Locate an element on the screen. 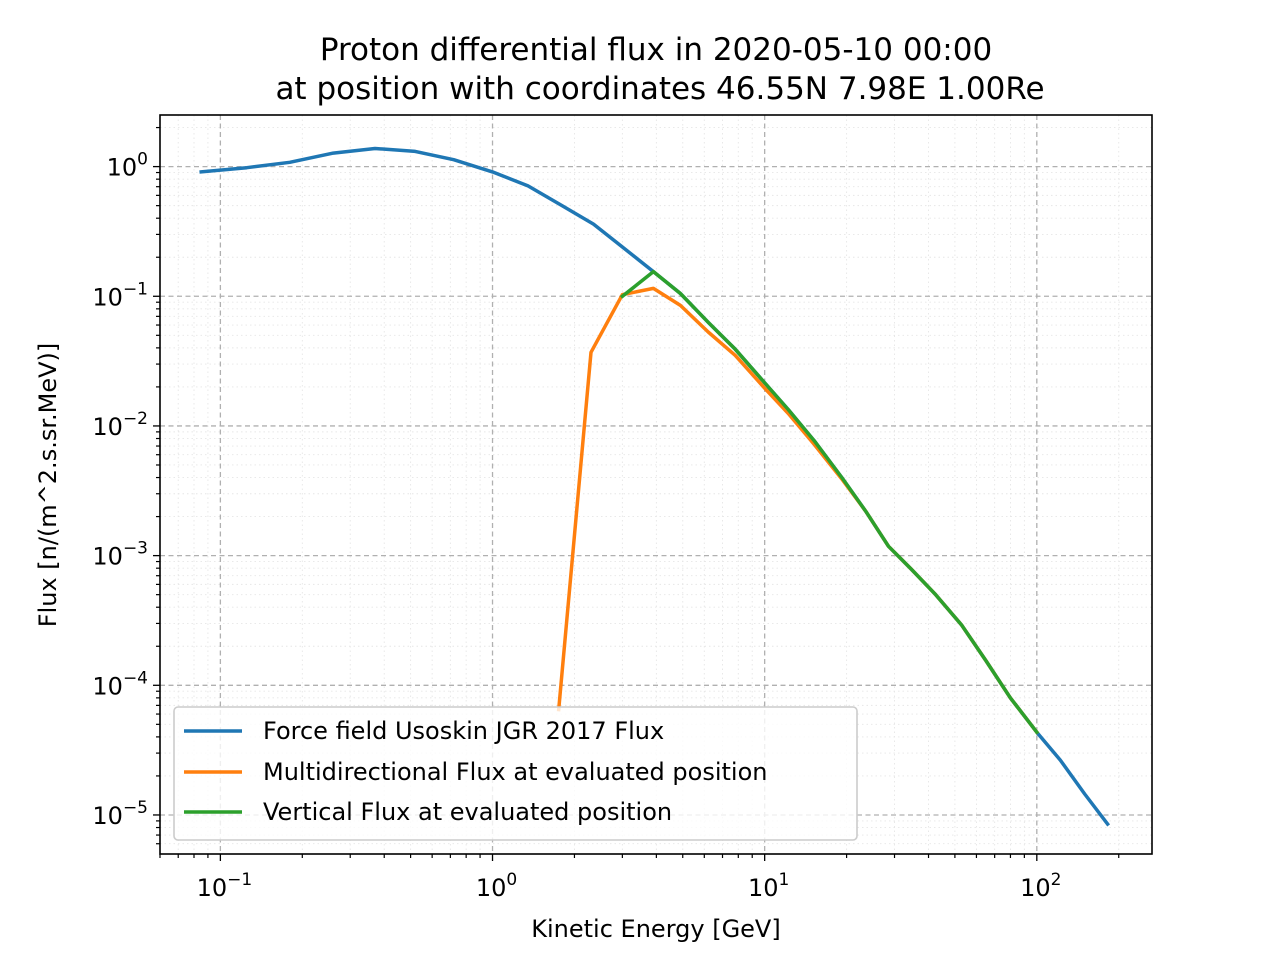  y-tick-label: 10⁰ is located at coordinates (127, 166).